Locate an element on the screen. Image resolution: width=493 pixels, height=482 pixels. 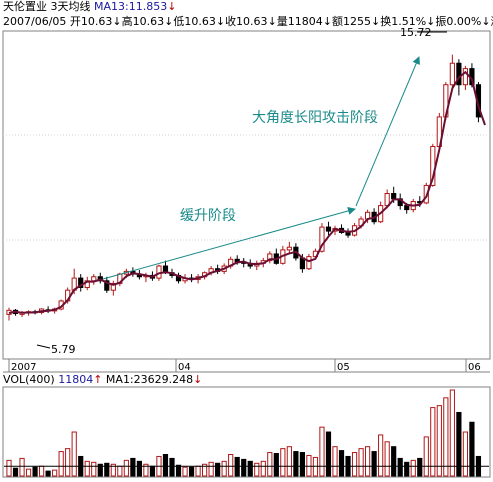
volume-value: 11804 is located at coordinates (76, 379).